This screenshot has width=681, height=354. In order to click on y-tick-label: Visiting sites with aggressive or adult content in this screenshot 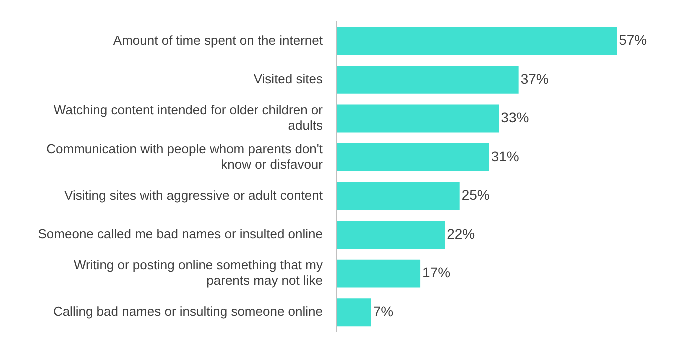, I will do `click(194, 195)`.